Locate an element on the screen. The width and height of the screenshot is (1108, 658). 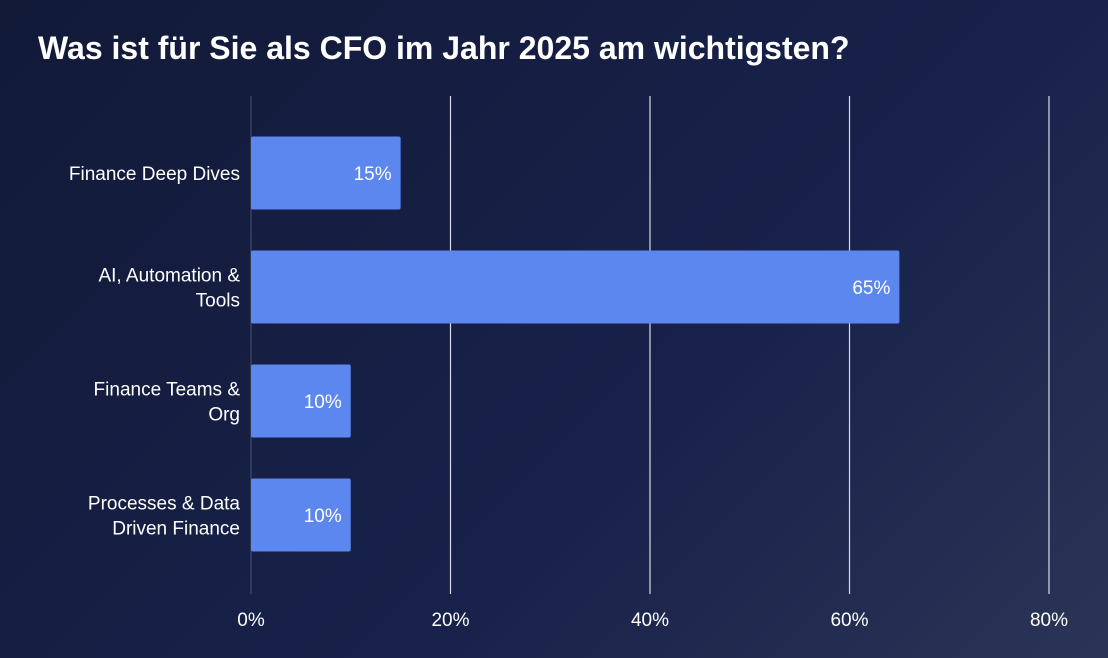
category-label-line: Processes & Data is located at coordinates (164, 504).